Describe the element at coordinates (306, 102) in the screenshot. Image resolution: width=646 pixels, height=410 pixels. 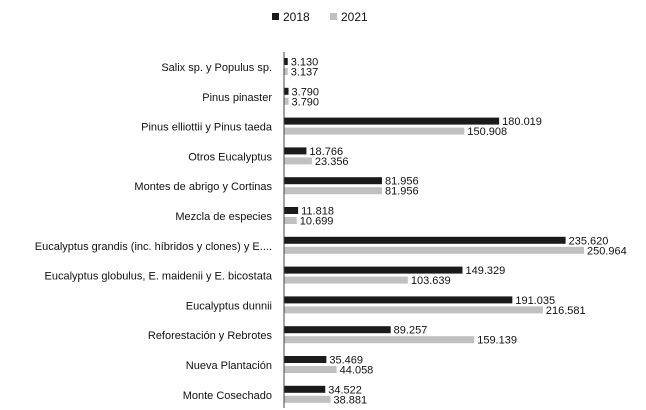
I see `data-label-2021: 3.790` at that location.